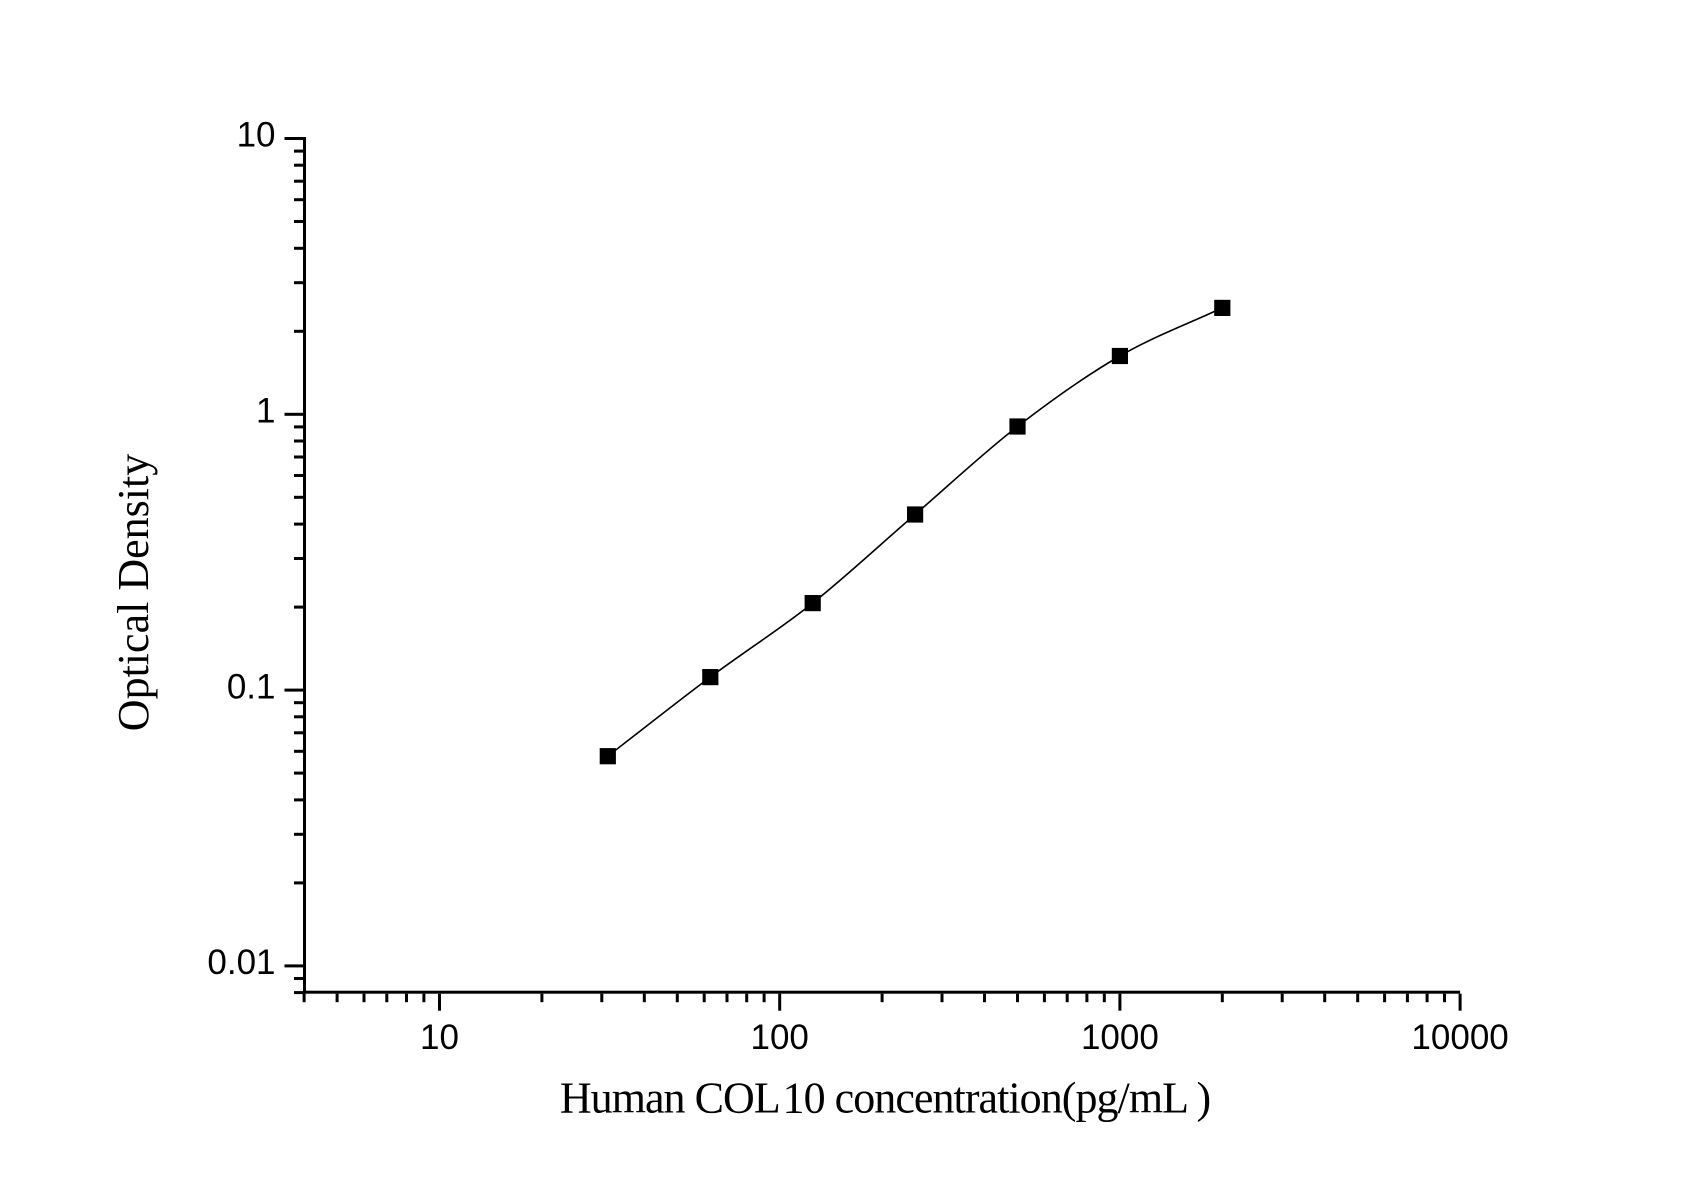  I want to click on svg-text: 100, so click(779, 1037).